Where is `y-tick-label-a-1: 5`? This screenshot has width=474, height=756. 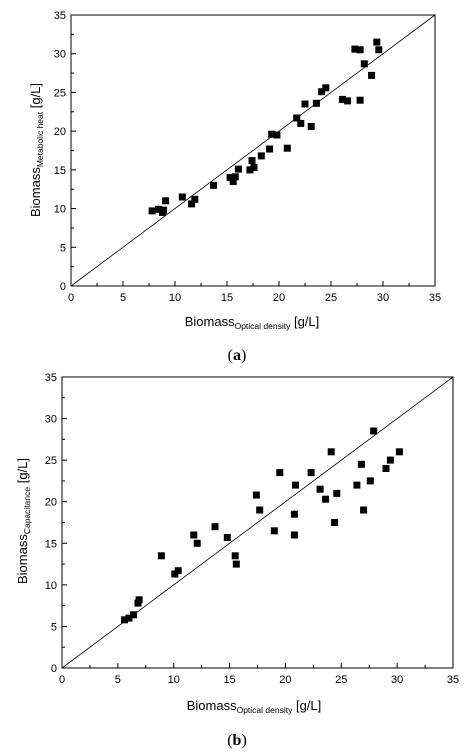
y-tick-label-a-1: 5 is located at coordinates (63, 248).